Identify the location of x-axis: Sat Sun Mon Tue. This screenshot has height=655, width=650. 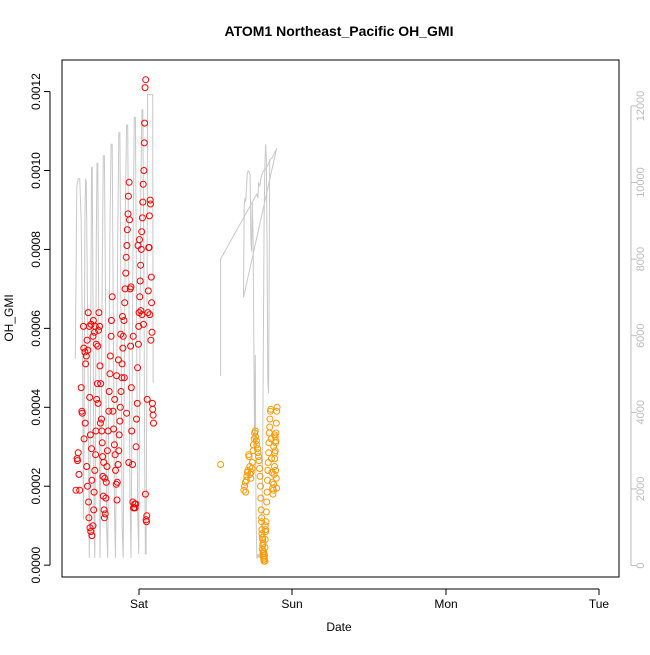
(369, 599).